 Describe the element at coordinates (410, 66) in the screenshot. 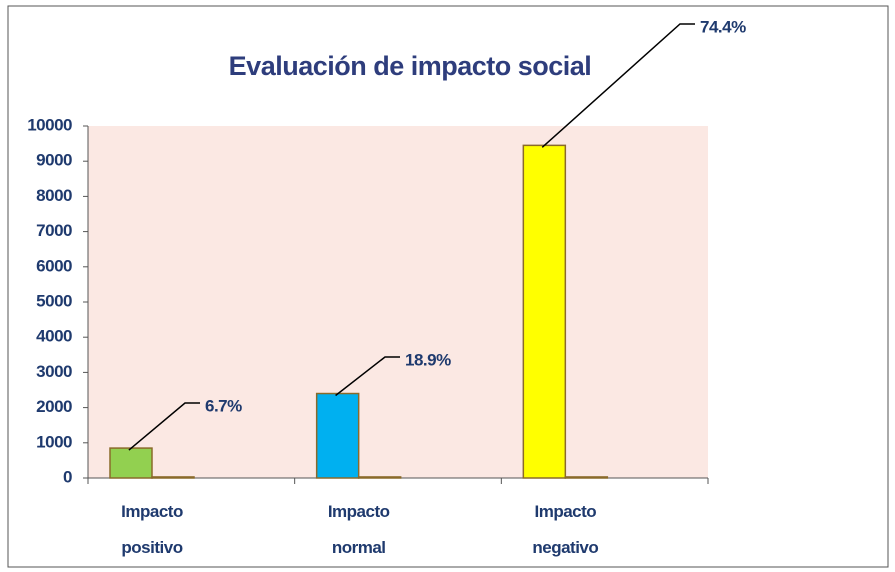

I see `chart-title: Evaluación de impacto social` at that location.